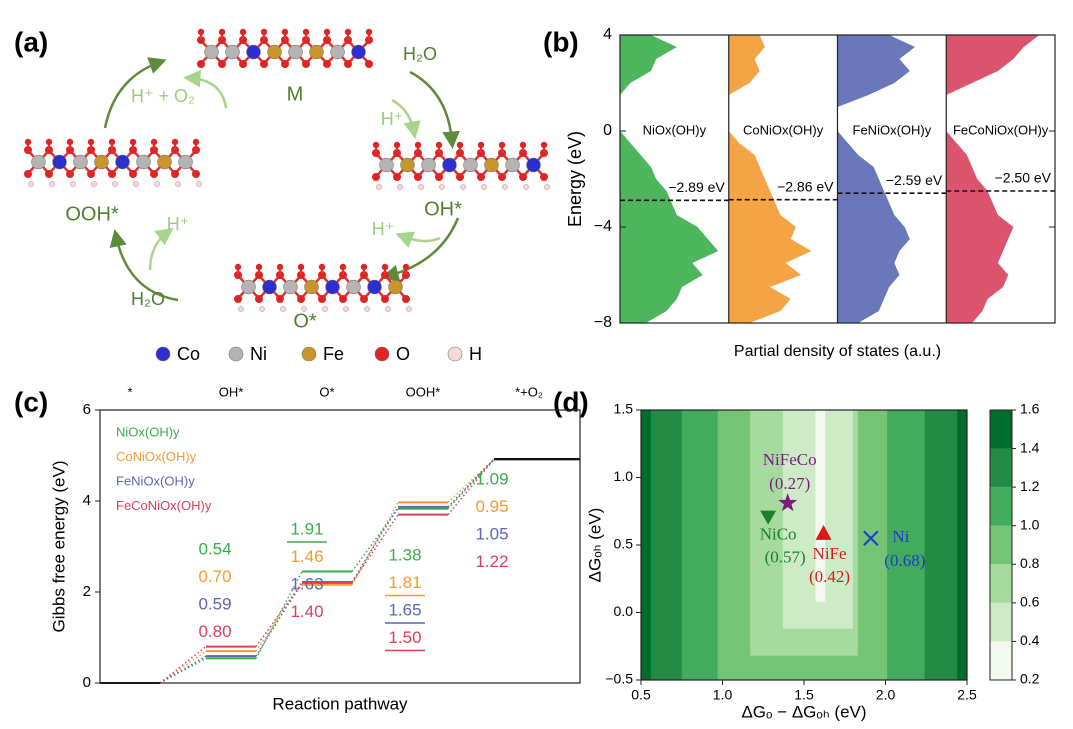 This screenshot has height=729, width=1073. Describe the element at coordinates (420, 54) in the screenshot. I see `species-label: H₂O` at that location.